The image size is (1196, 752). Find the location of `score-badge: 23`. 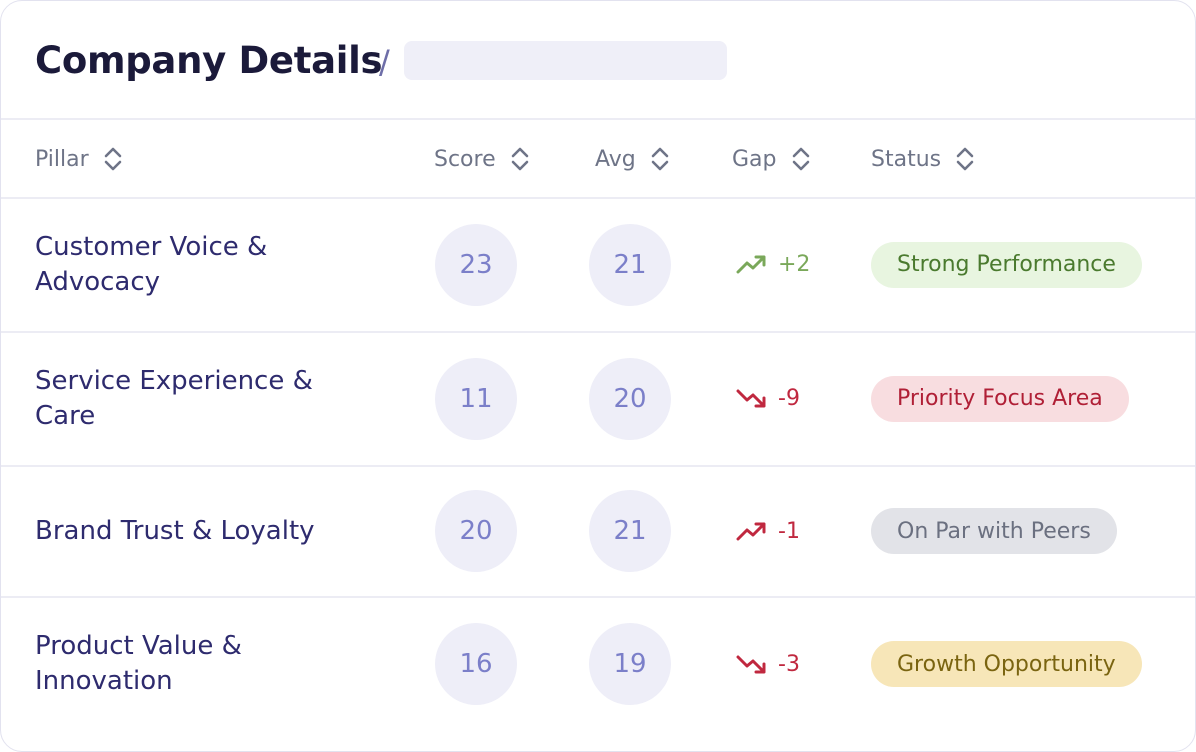

score-badge: 23 is located at coordinates (476, 264).